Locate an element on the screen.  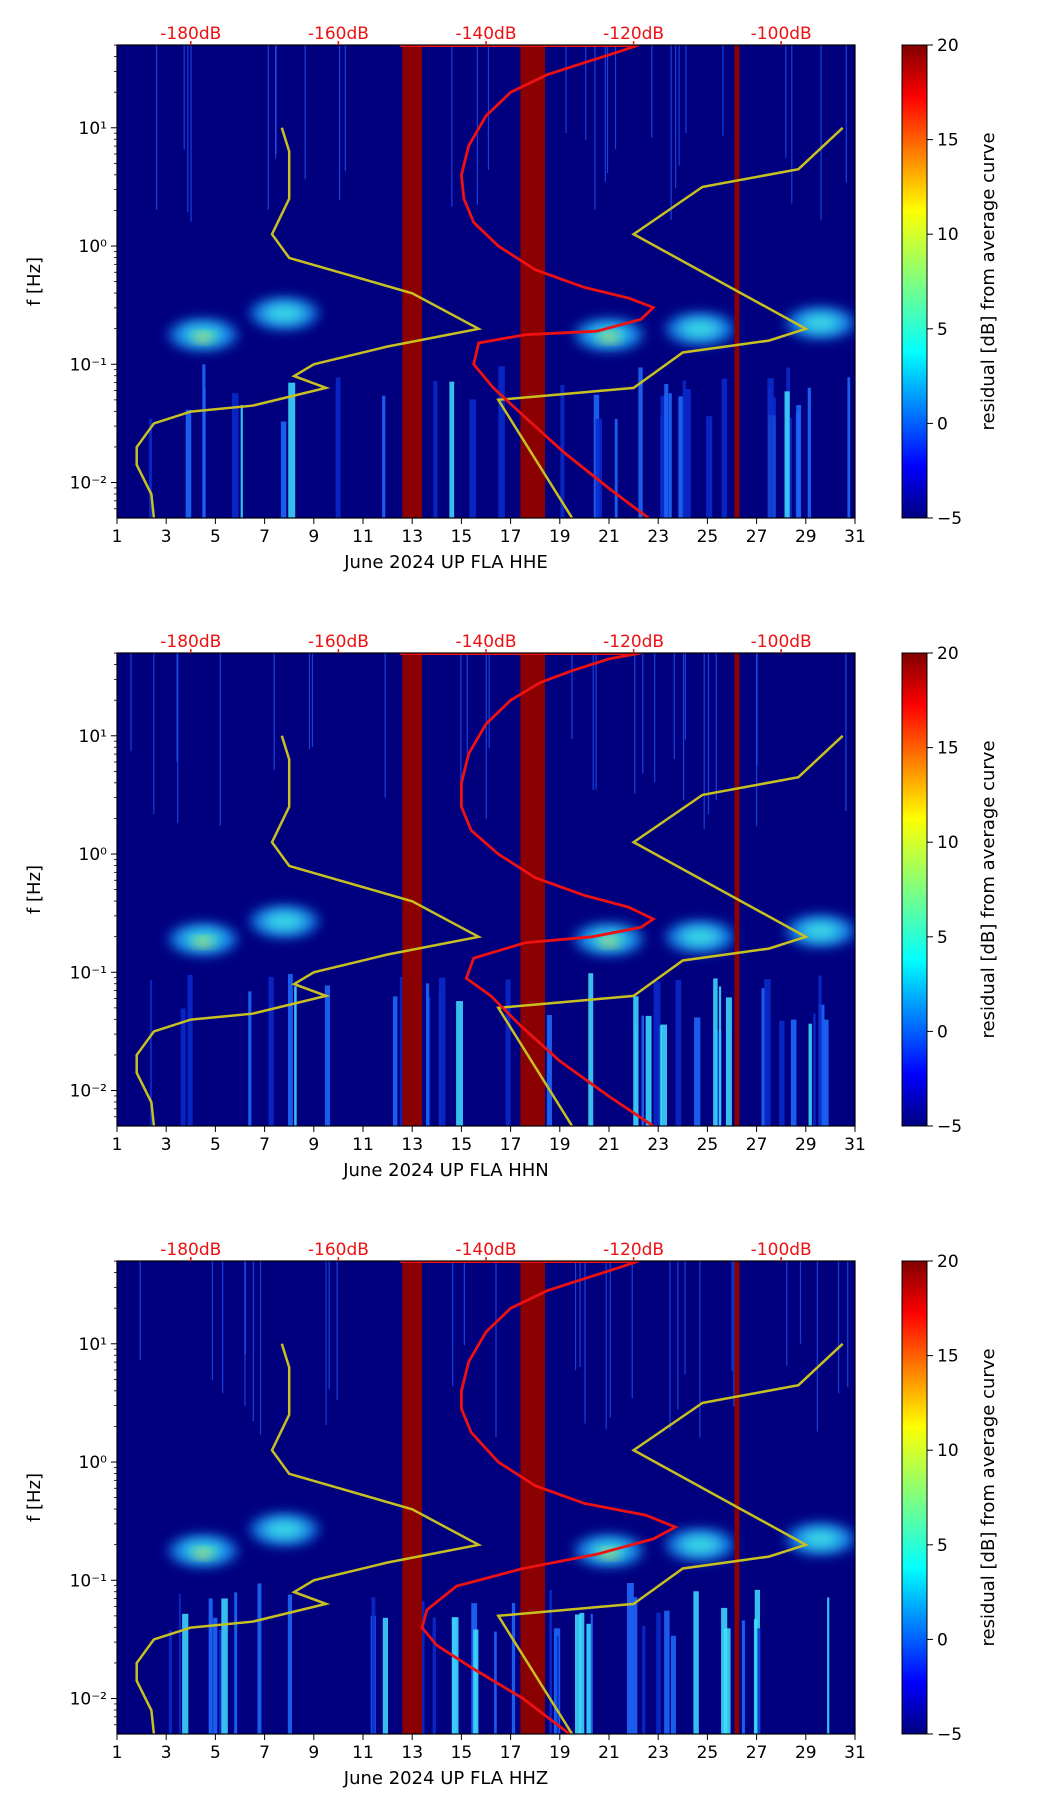
top-db-label: -180dB is located at coordinates (190, 1250).